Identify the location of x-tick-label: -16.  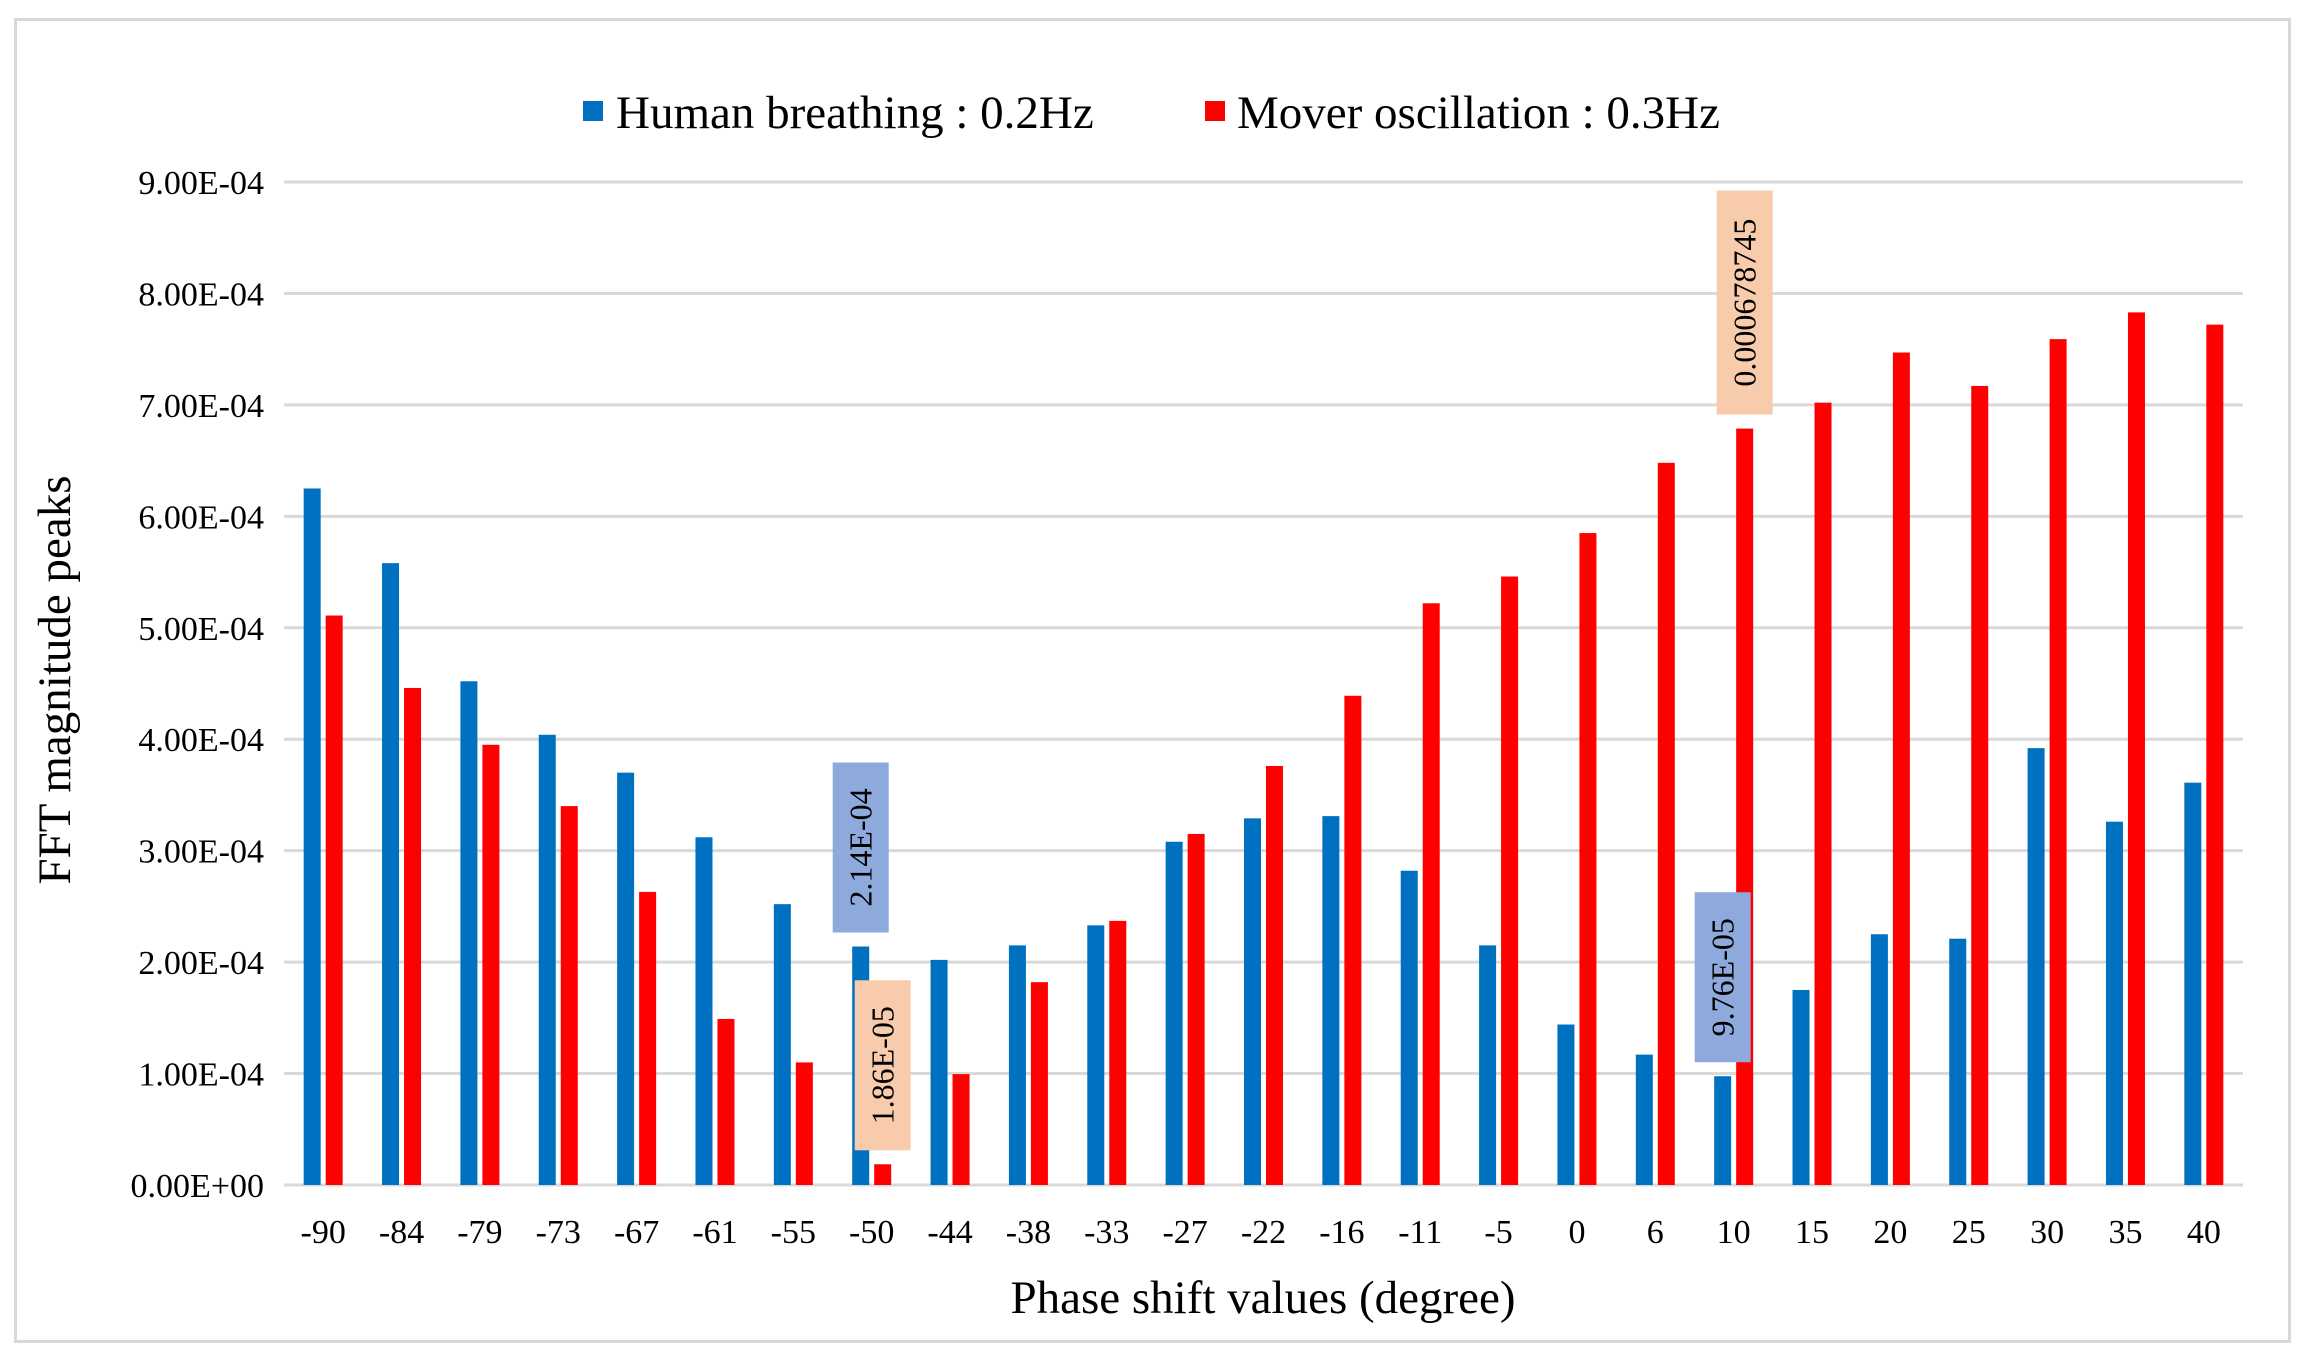
(1341, 1232).